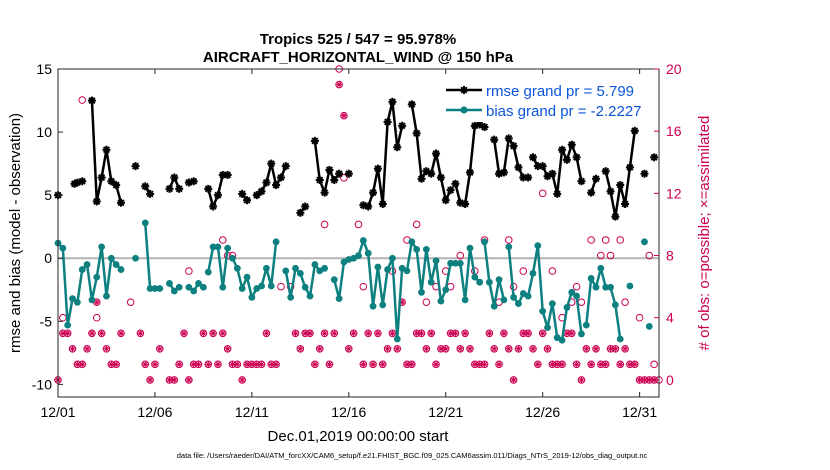 This screenshot has height=470, width=830. I want to click on y-tick-right-label: 8, so click(670, 256).